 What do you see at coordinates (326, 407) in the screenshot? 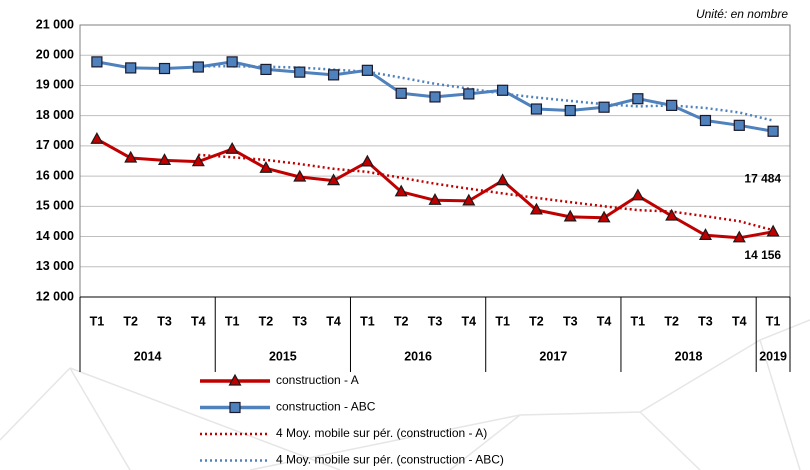
I see `legend-label: construction - ABC` at bounding box center [326, 407].